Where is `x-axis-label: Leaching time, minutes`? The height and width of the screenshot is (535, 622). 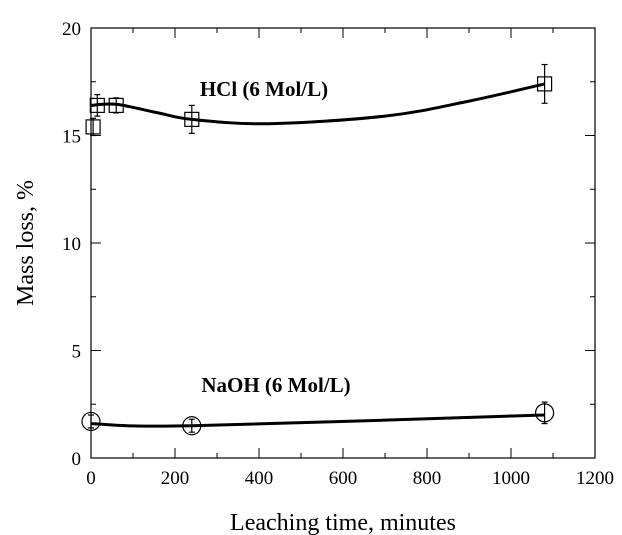
x-axis-label: Leaching time, minutes is located at coordinates (343, 522).